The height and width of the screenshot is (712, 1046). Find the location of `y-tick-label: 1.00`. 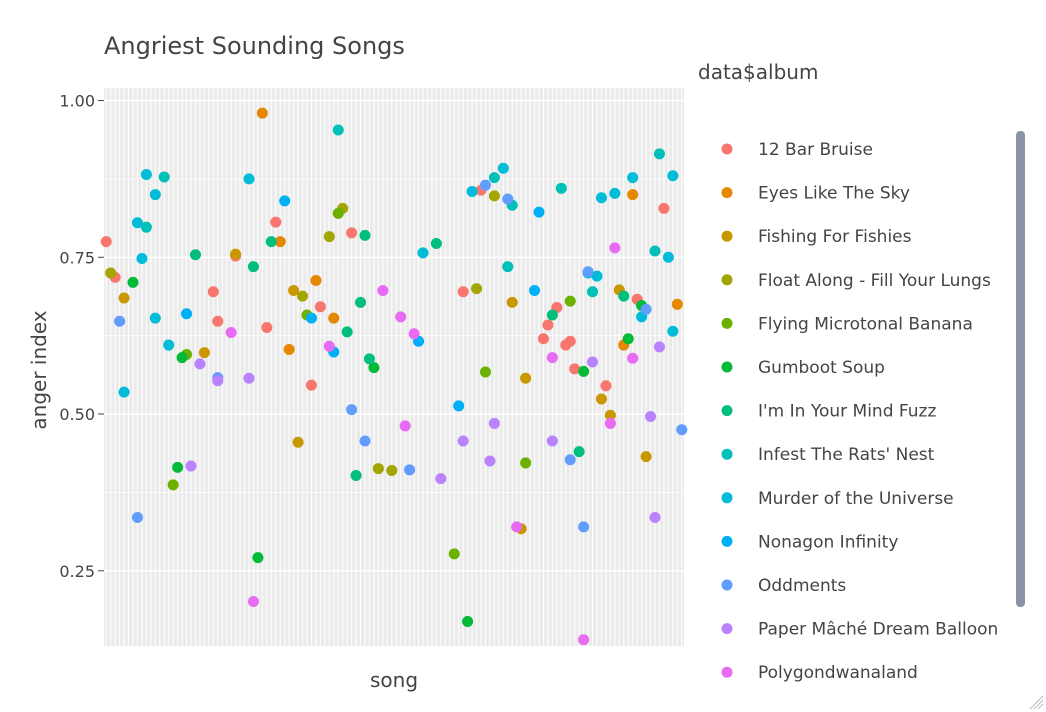

y-tick-label: 1.00 is located at coordinates (77, 101).